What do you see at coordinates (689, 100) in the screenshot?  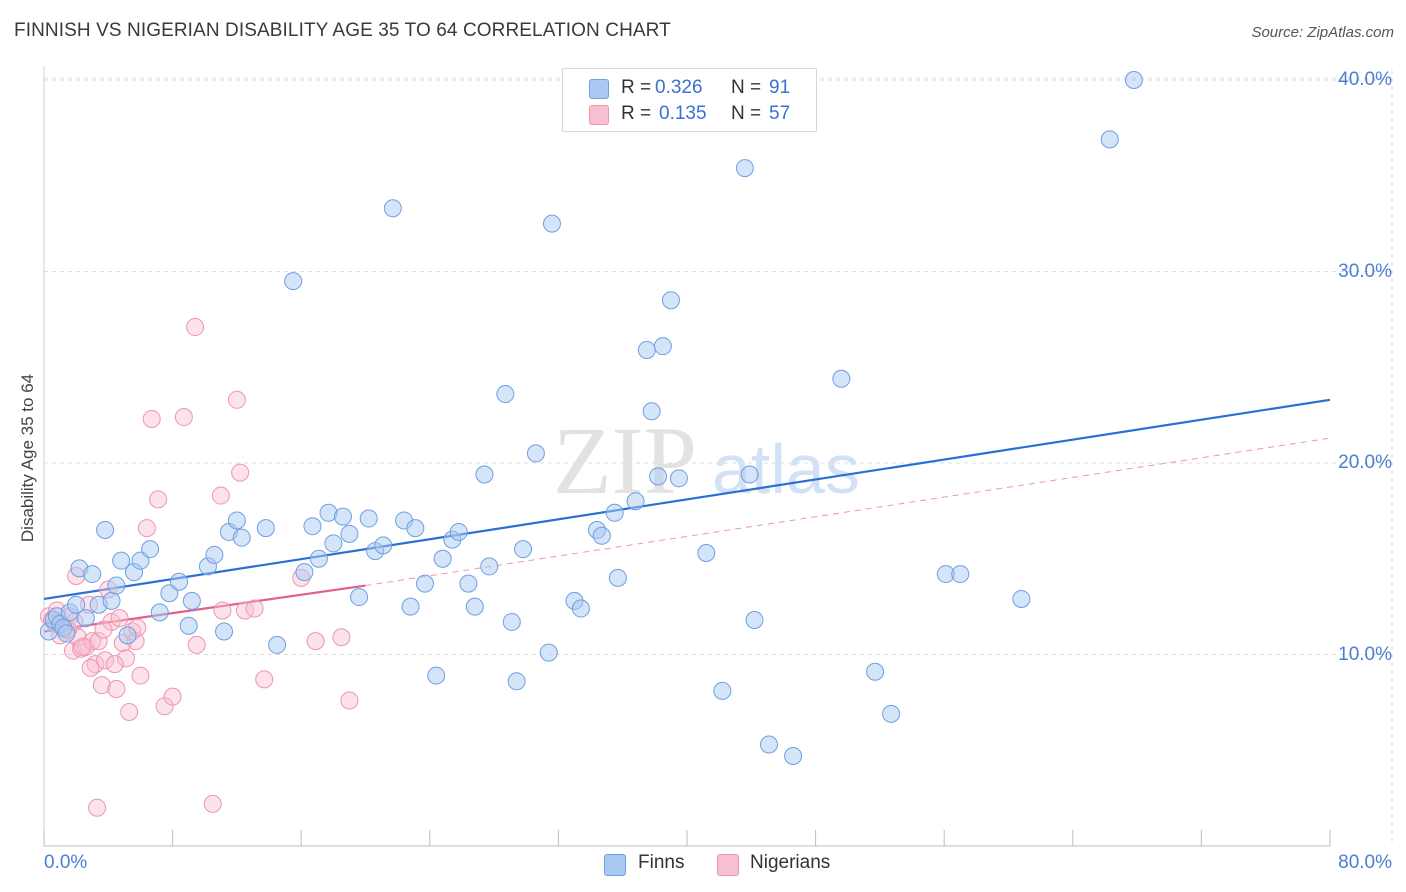 I see `correlation-legend: R = 0.326 N = 91 R = 0.135 N = 57` at bounding box center [689, 100].